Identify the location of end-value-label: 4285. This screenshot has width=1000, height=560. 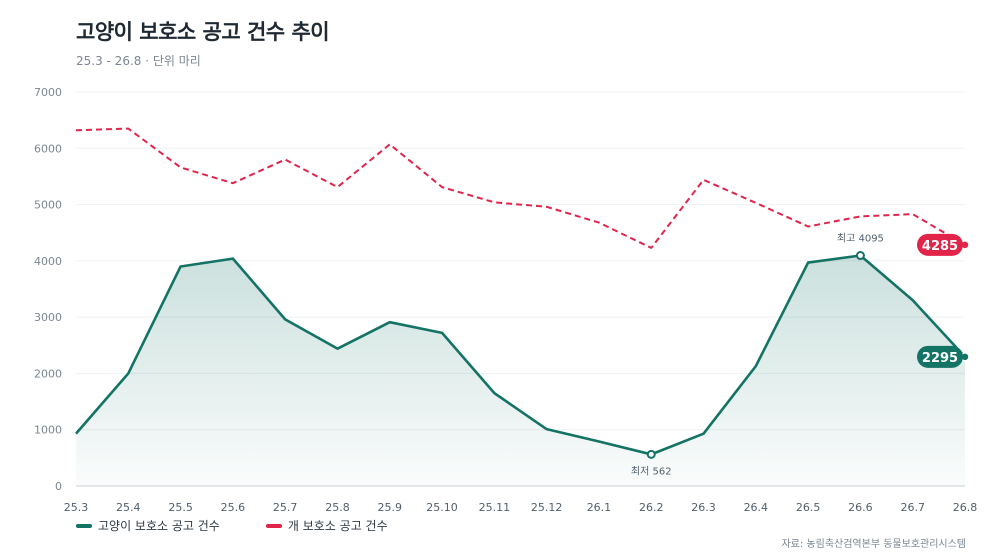
(940, 246).